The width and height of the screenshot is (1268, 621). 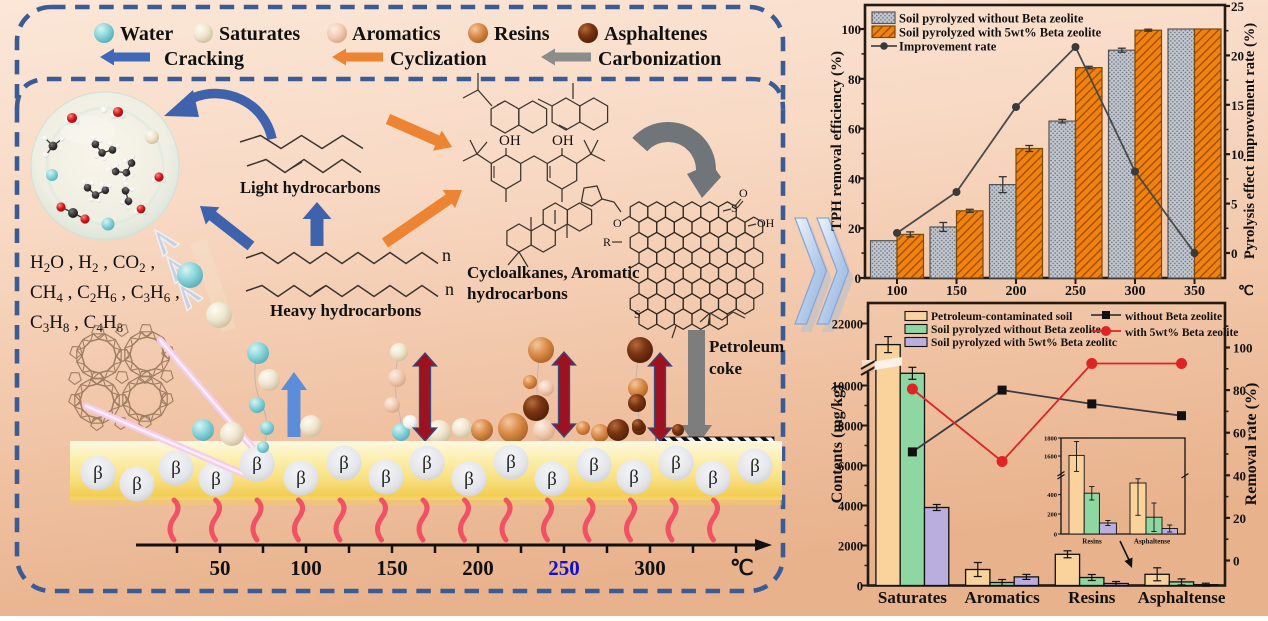 I want to click on svg-text: coke, so click(x=726, y=368).